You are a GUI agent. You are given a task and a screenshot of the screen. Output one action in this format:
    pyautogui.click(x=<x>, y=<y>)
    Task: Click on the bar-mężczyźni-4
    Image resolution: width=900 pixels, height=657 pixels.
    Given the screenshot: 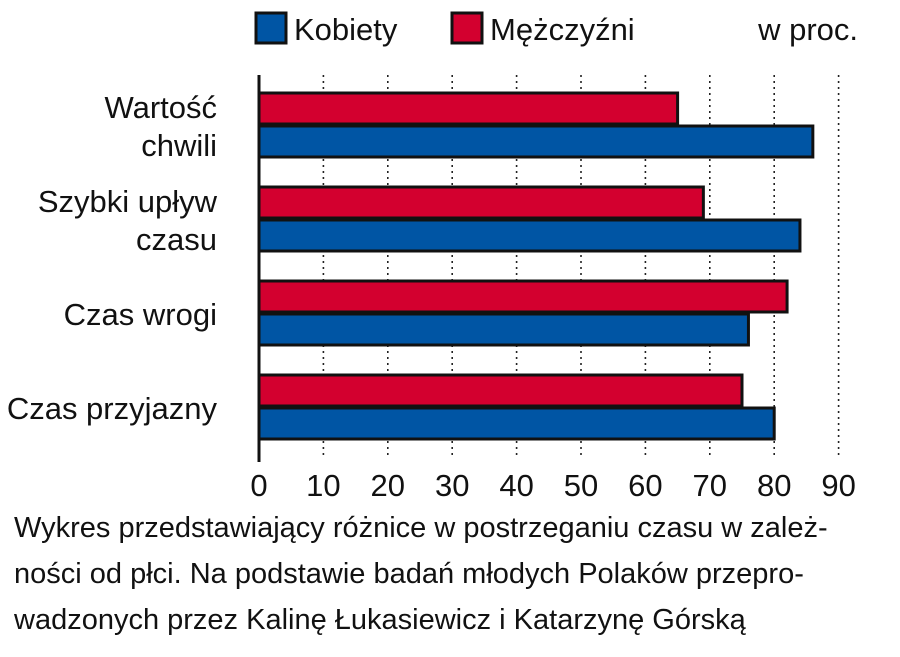 What is the action you would take?
    pyautogui.click(x=500, y=390)
    